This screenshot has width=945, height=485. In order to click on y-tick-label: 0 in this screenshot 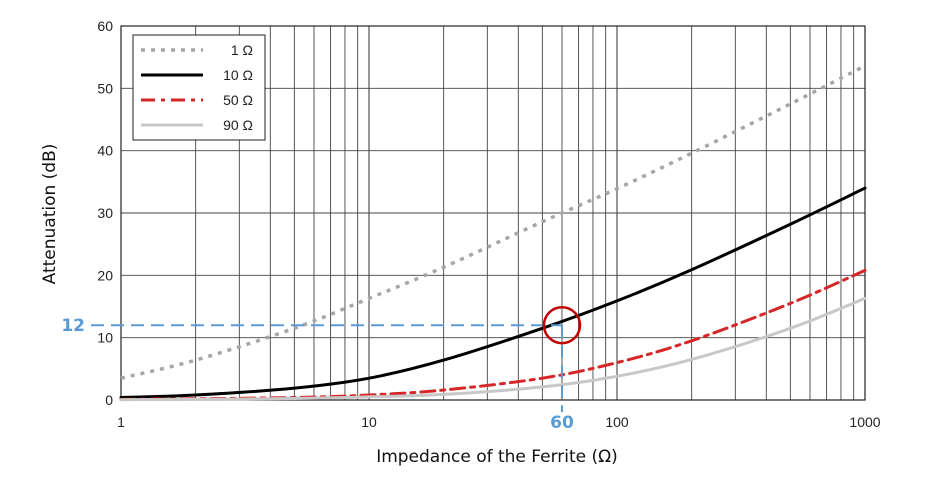, I will do `click(109, 400)`.